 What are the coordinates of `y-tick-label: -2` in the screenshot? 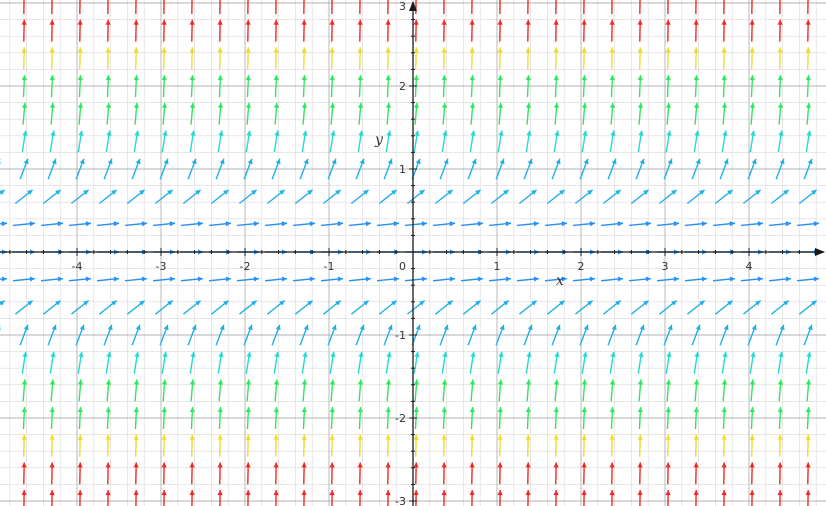 It's located at (400, 418).